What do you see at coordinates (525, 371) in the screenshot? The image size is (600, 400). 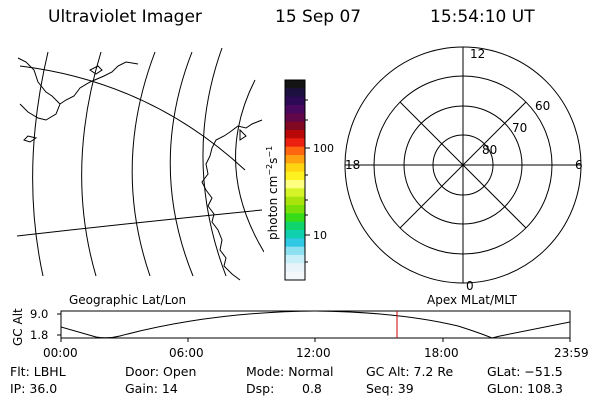 I see `status-glat: GLat: −51.5` at bounding box center [525, 371].